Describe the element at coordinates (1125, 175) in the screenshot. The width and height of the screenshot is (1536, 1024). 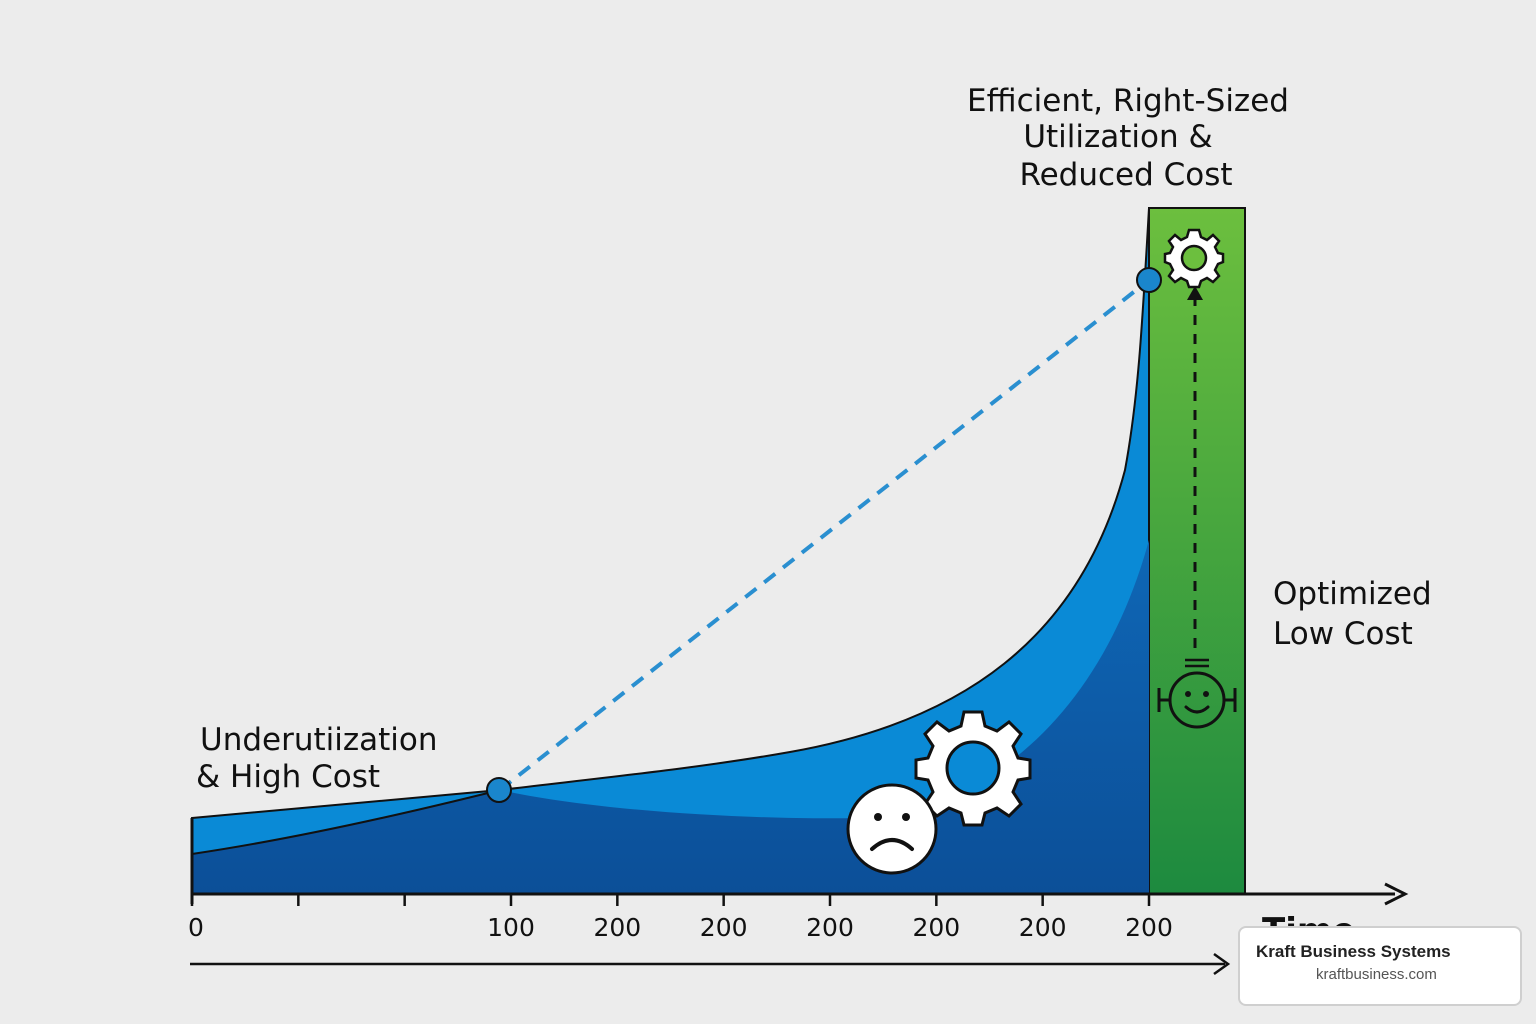
I see `annotation-top-line-3: Reduced Cost` at that location.